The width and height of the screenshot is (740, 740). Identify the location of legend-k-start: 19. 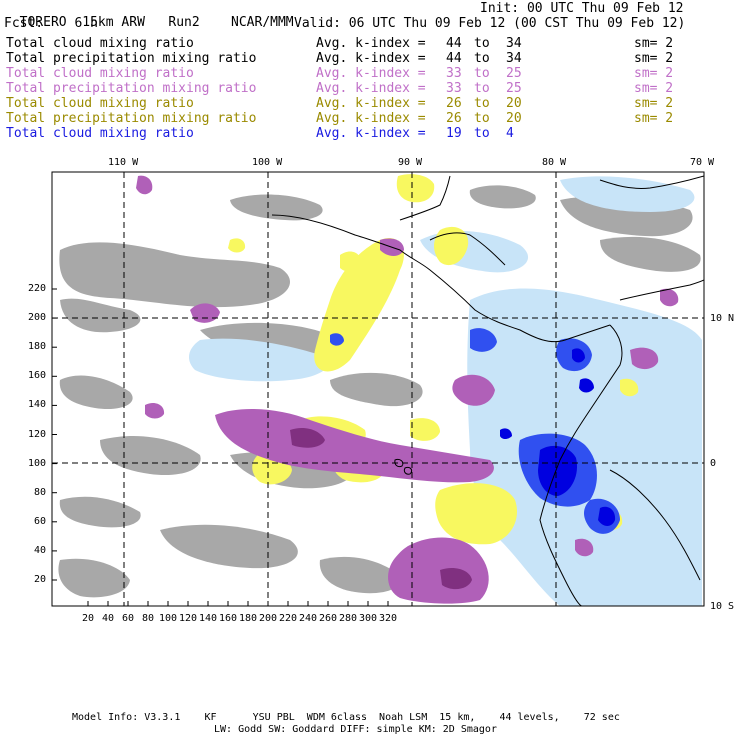
(454, 133).